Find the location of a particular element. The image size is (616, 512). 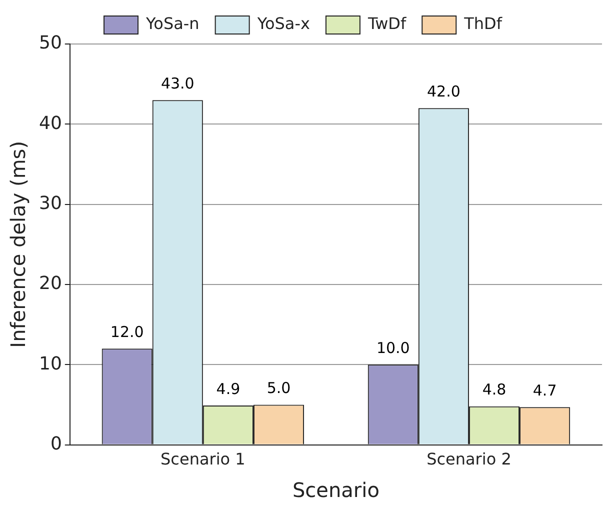

legend-label: YoSa-x is located at coordinates (283, 24).